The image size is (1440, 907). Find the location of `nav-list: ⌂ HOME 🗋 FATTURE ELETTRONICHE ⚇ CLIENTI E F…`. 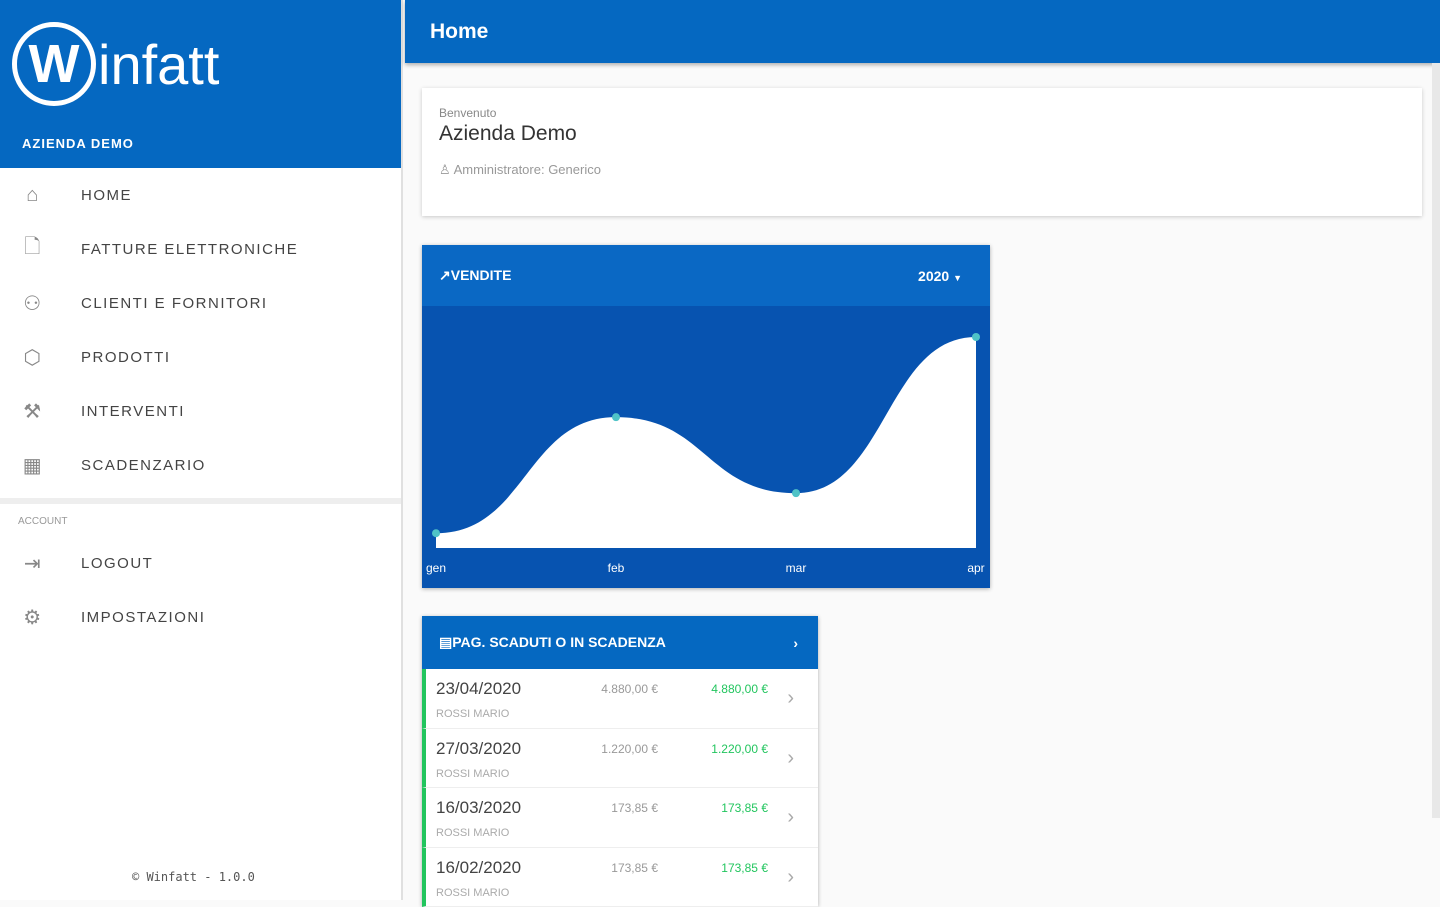

nav-list: ⌂ HOME 🗋 FATTURE ELETTRONICHE ⚇ CLIENTI E F… is located at coordinates (200, 330).